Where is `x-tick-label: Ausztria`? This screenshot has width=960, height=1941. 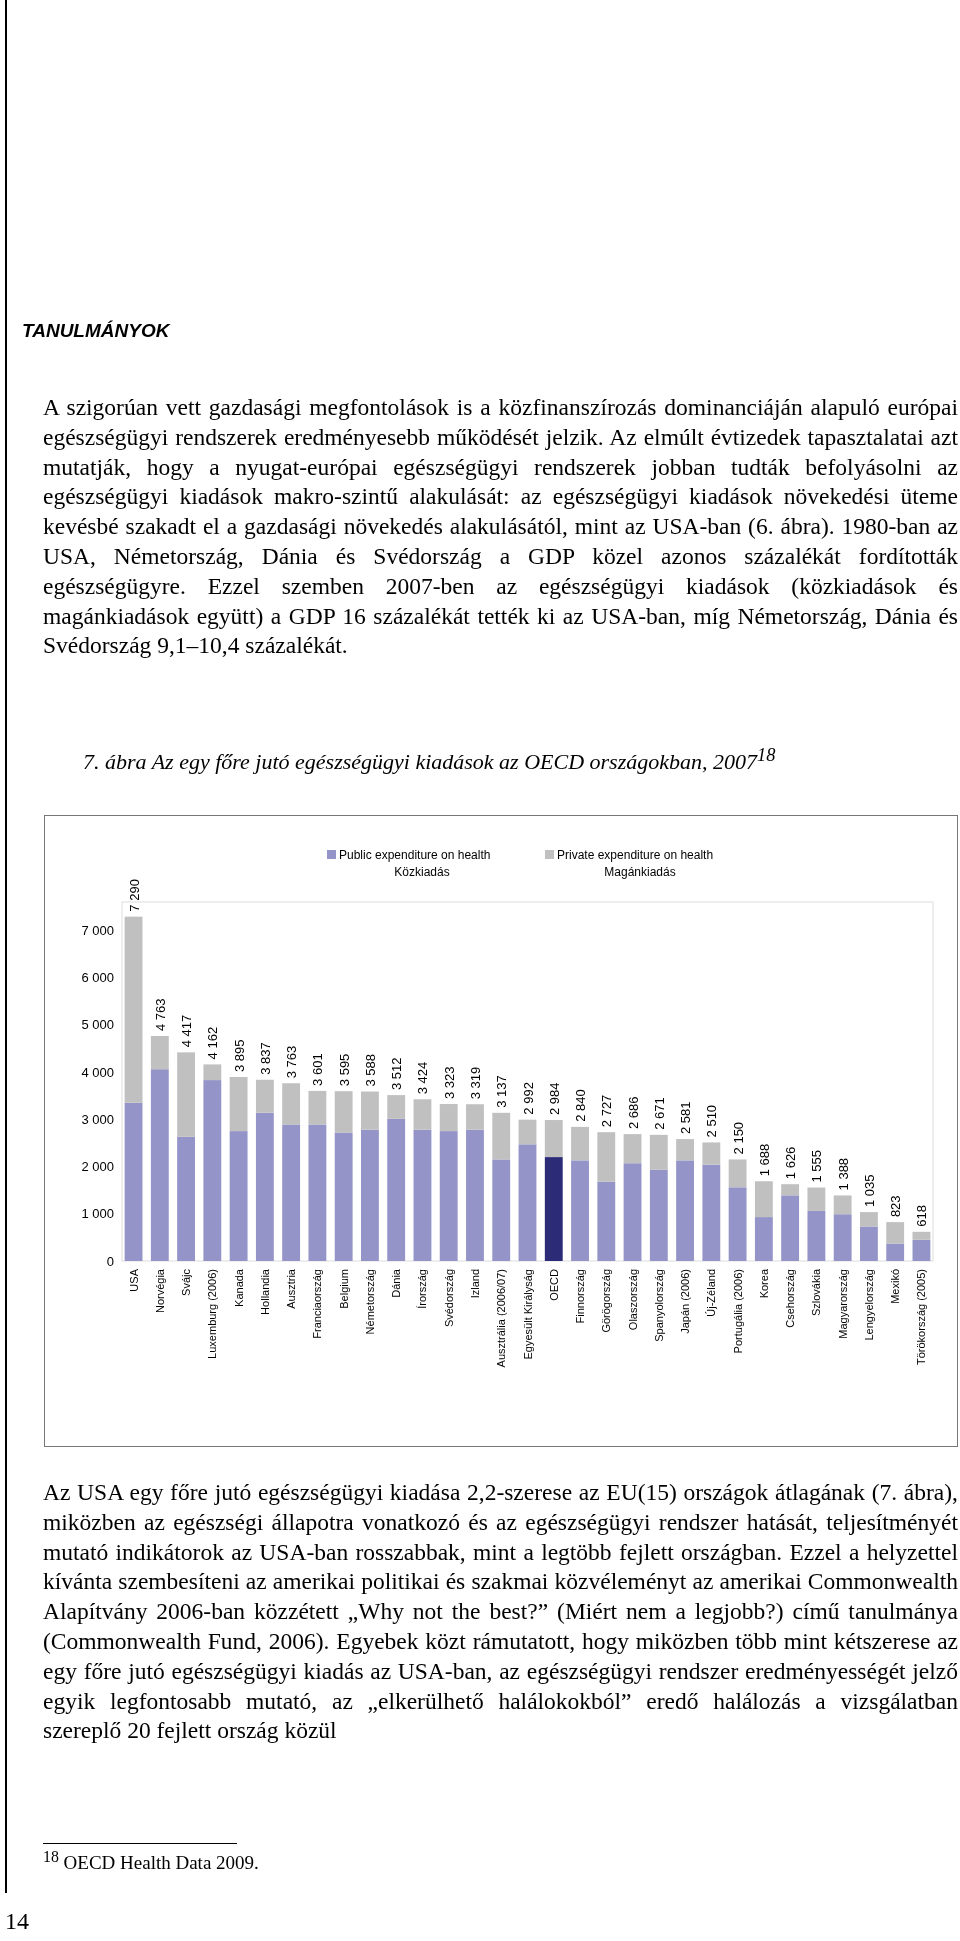 x-tick-label: Ausztria is located at coordinates (291, 1288).